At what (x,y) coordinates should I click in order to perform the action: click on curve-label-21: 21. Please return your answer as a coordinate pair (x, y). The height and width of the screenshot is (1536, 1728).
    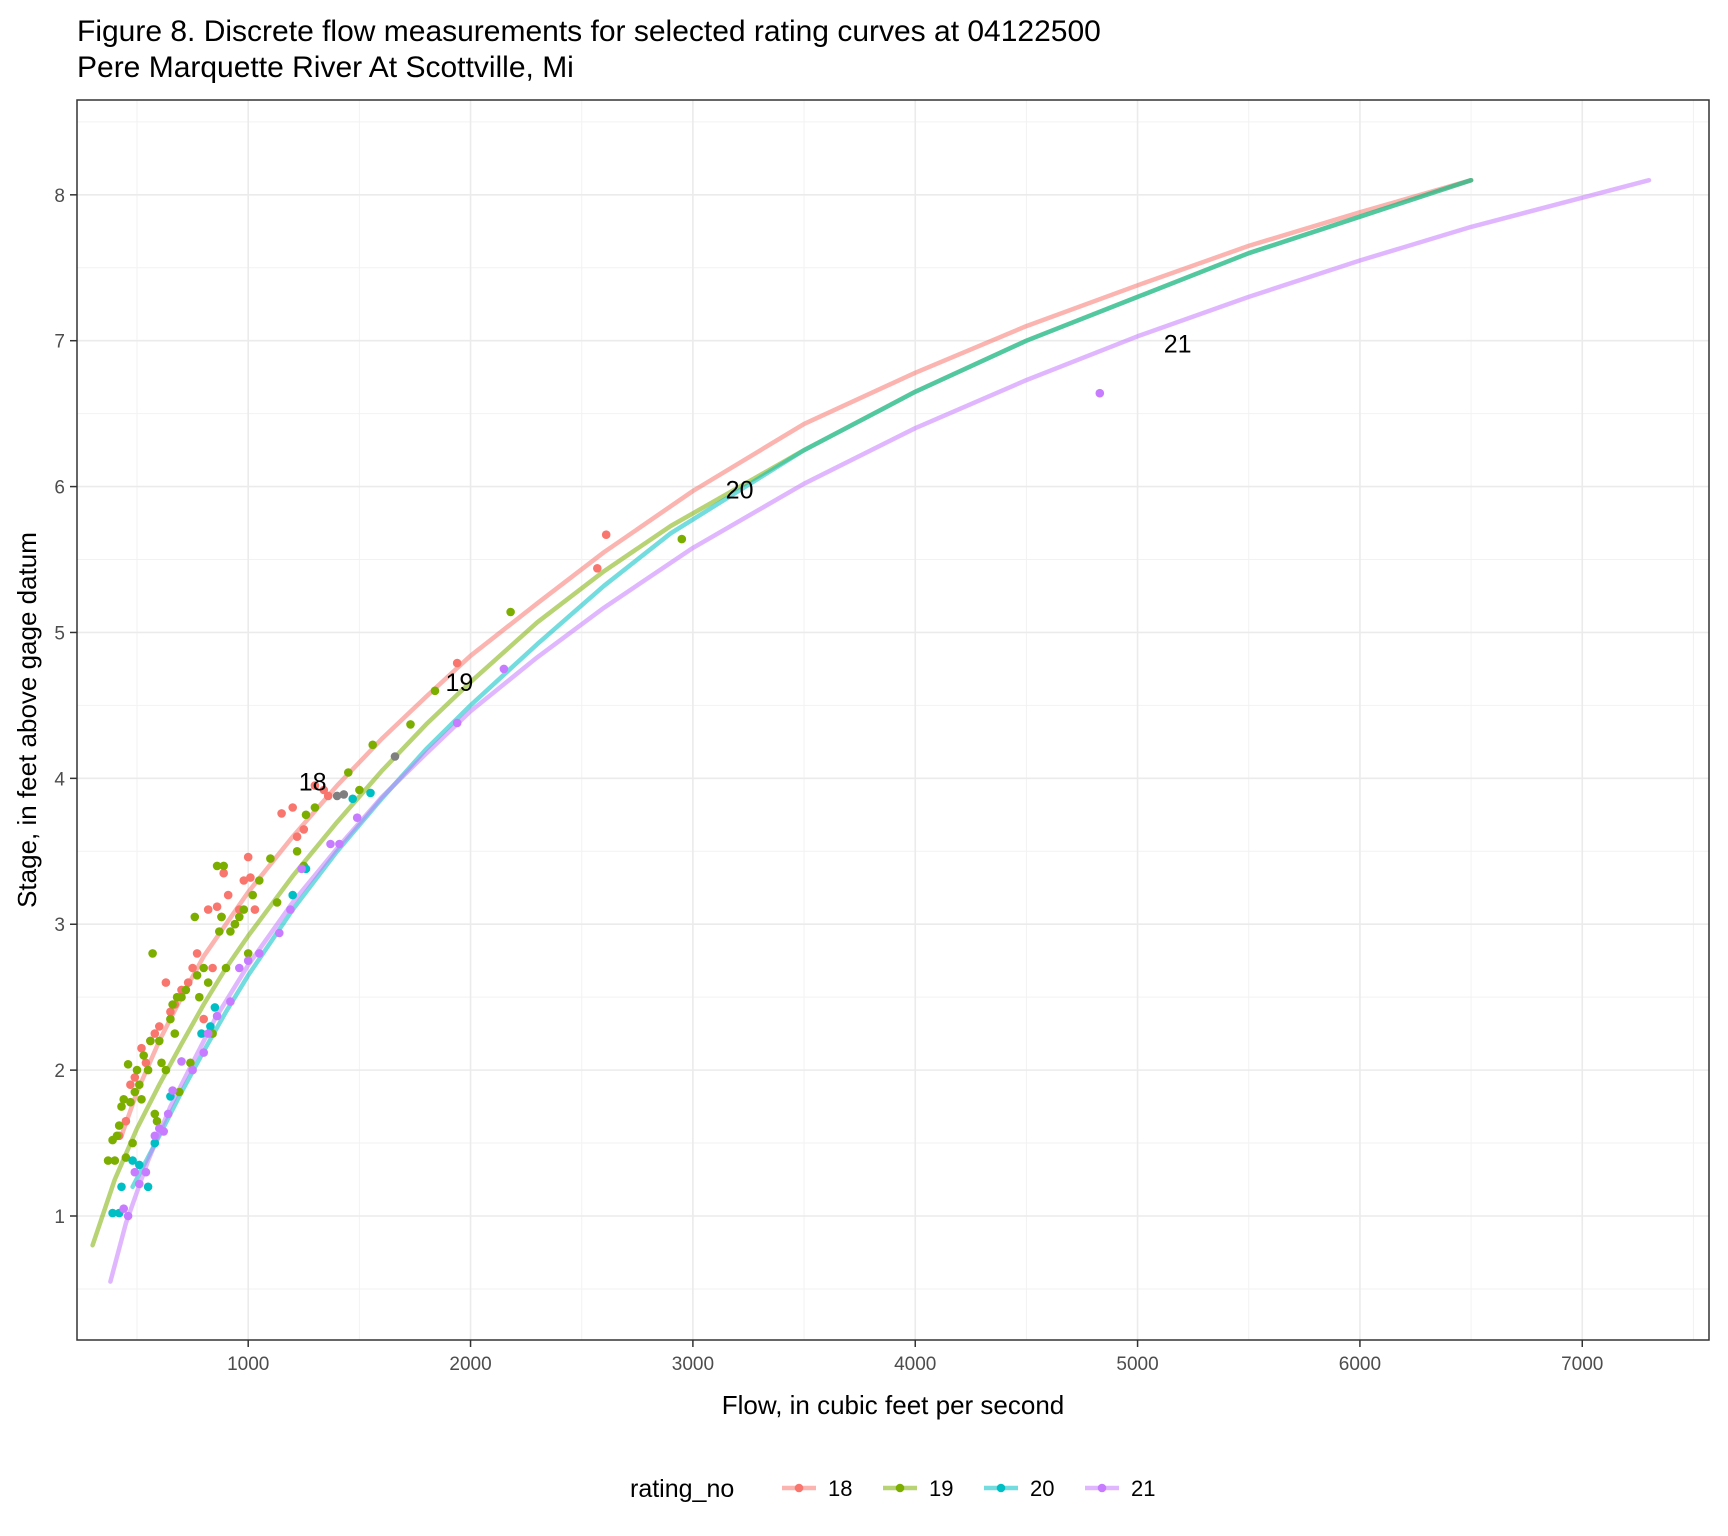
    Looking at the image, I should click on (1178, 345).